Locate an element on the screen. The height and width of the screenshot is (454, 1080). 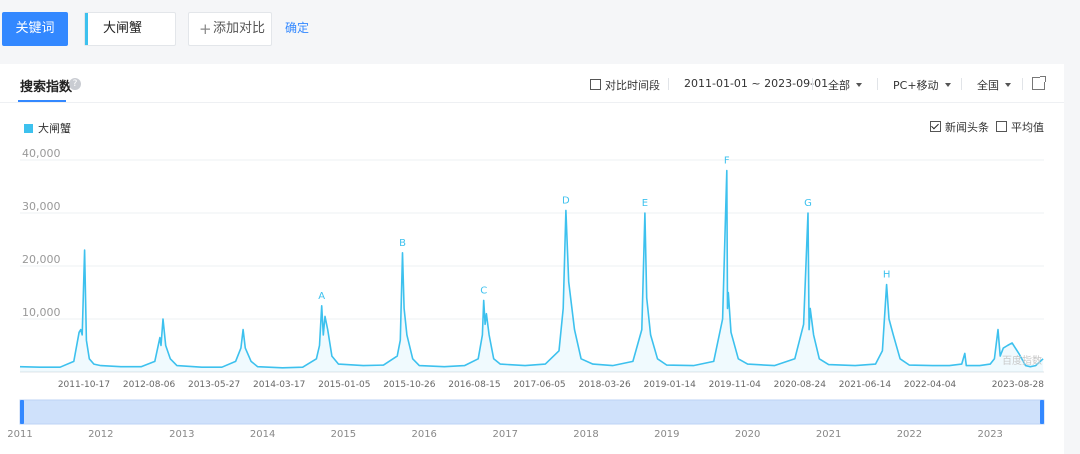
average-toggle: 平均值 is located at coordinates (1020, 127).